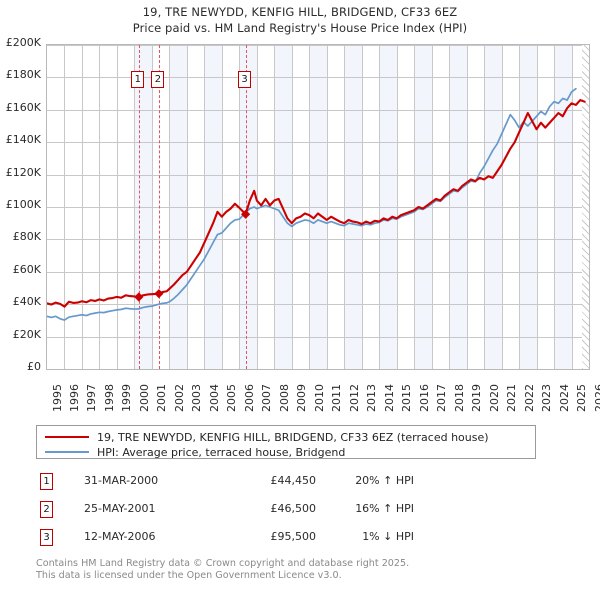 The width and height of the screenshot is (600, 590). I want to click on x-axis-tick-label: 2011, so click(337, 398).